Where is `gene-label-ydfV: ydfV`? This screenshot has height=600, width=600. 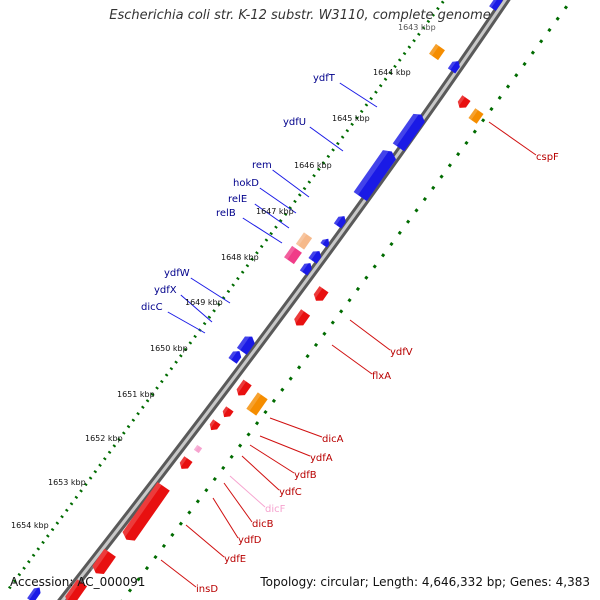 gene-label-ydfV: ydfV is located at coordinates (401, 352).